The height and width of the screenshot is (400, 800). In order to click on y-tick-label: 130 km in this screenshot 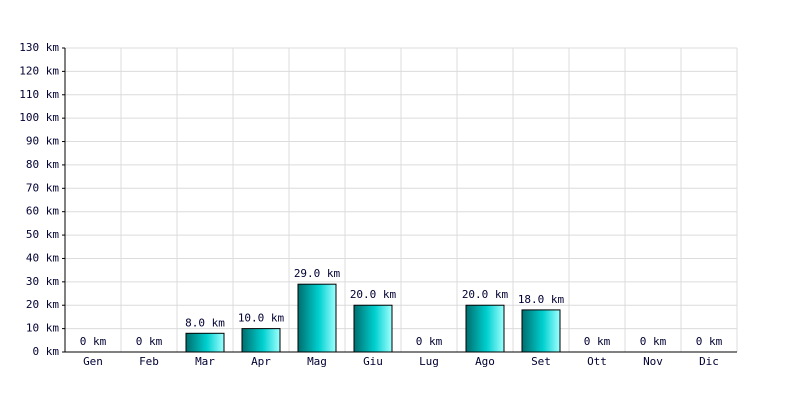, I will do `click(39, 47)`.